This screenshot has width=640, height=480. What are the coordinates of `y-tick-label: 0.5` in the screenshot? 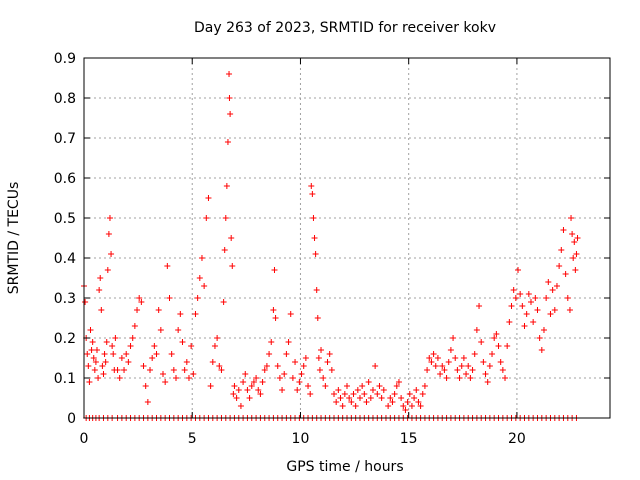 It's located at (65, 219).